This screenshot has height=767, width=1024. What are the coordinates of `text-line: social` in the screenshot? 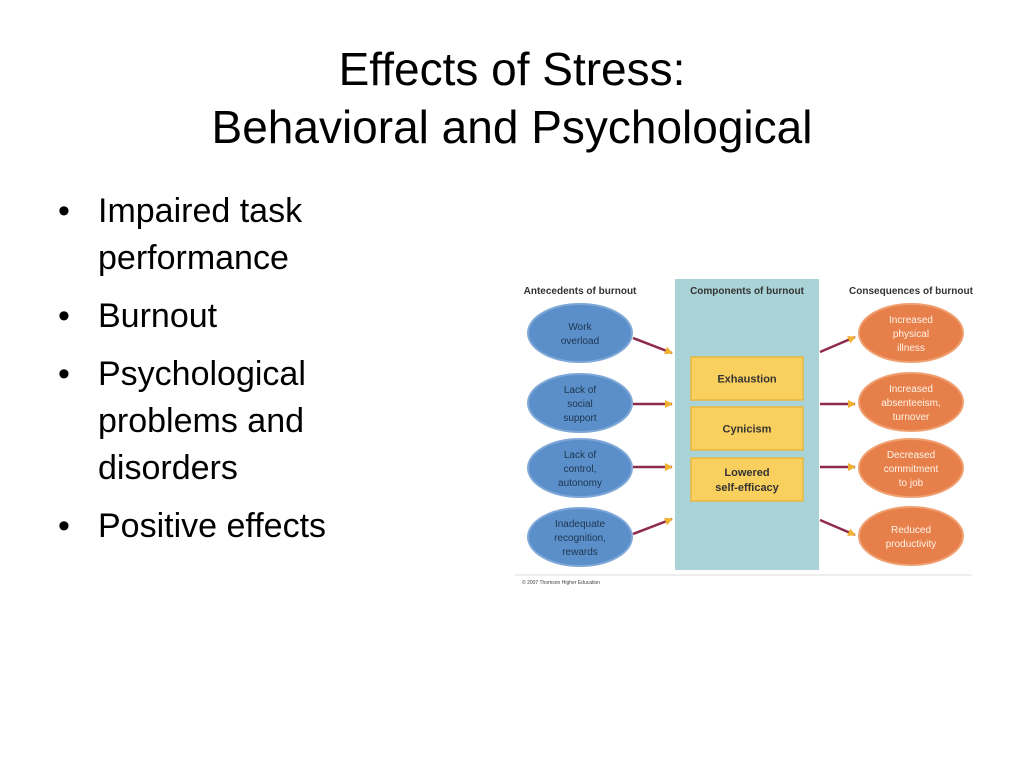 It's located at (580, 404).